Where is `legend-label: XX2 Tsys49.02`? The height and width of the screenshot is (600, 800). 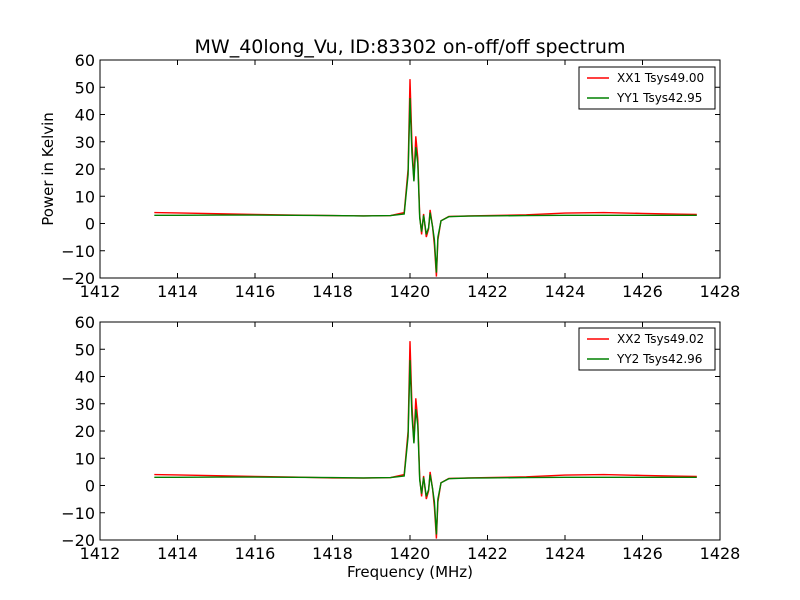
legend-label: XX2 Tsys49.02 is located at coordinates (660, 339).